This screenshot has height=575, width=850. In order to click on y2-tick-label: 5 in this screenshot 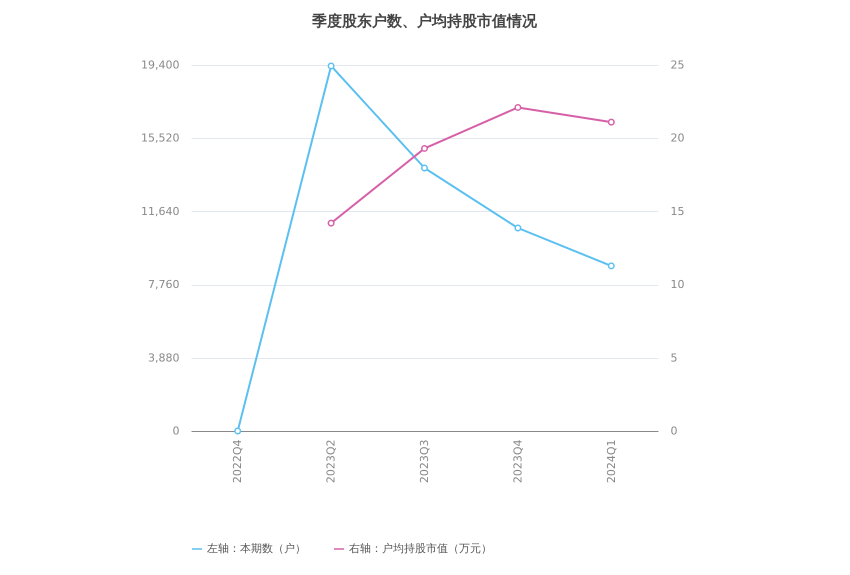, I will do `click(674, 357)`.